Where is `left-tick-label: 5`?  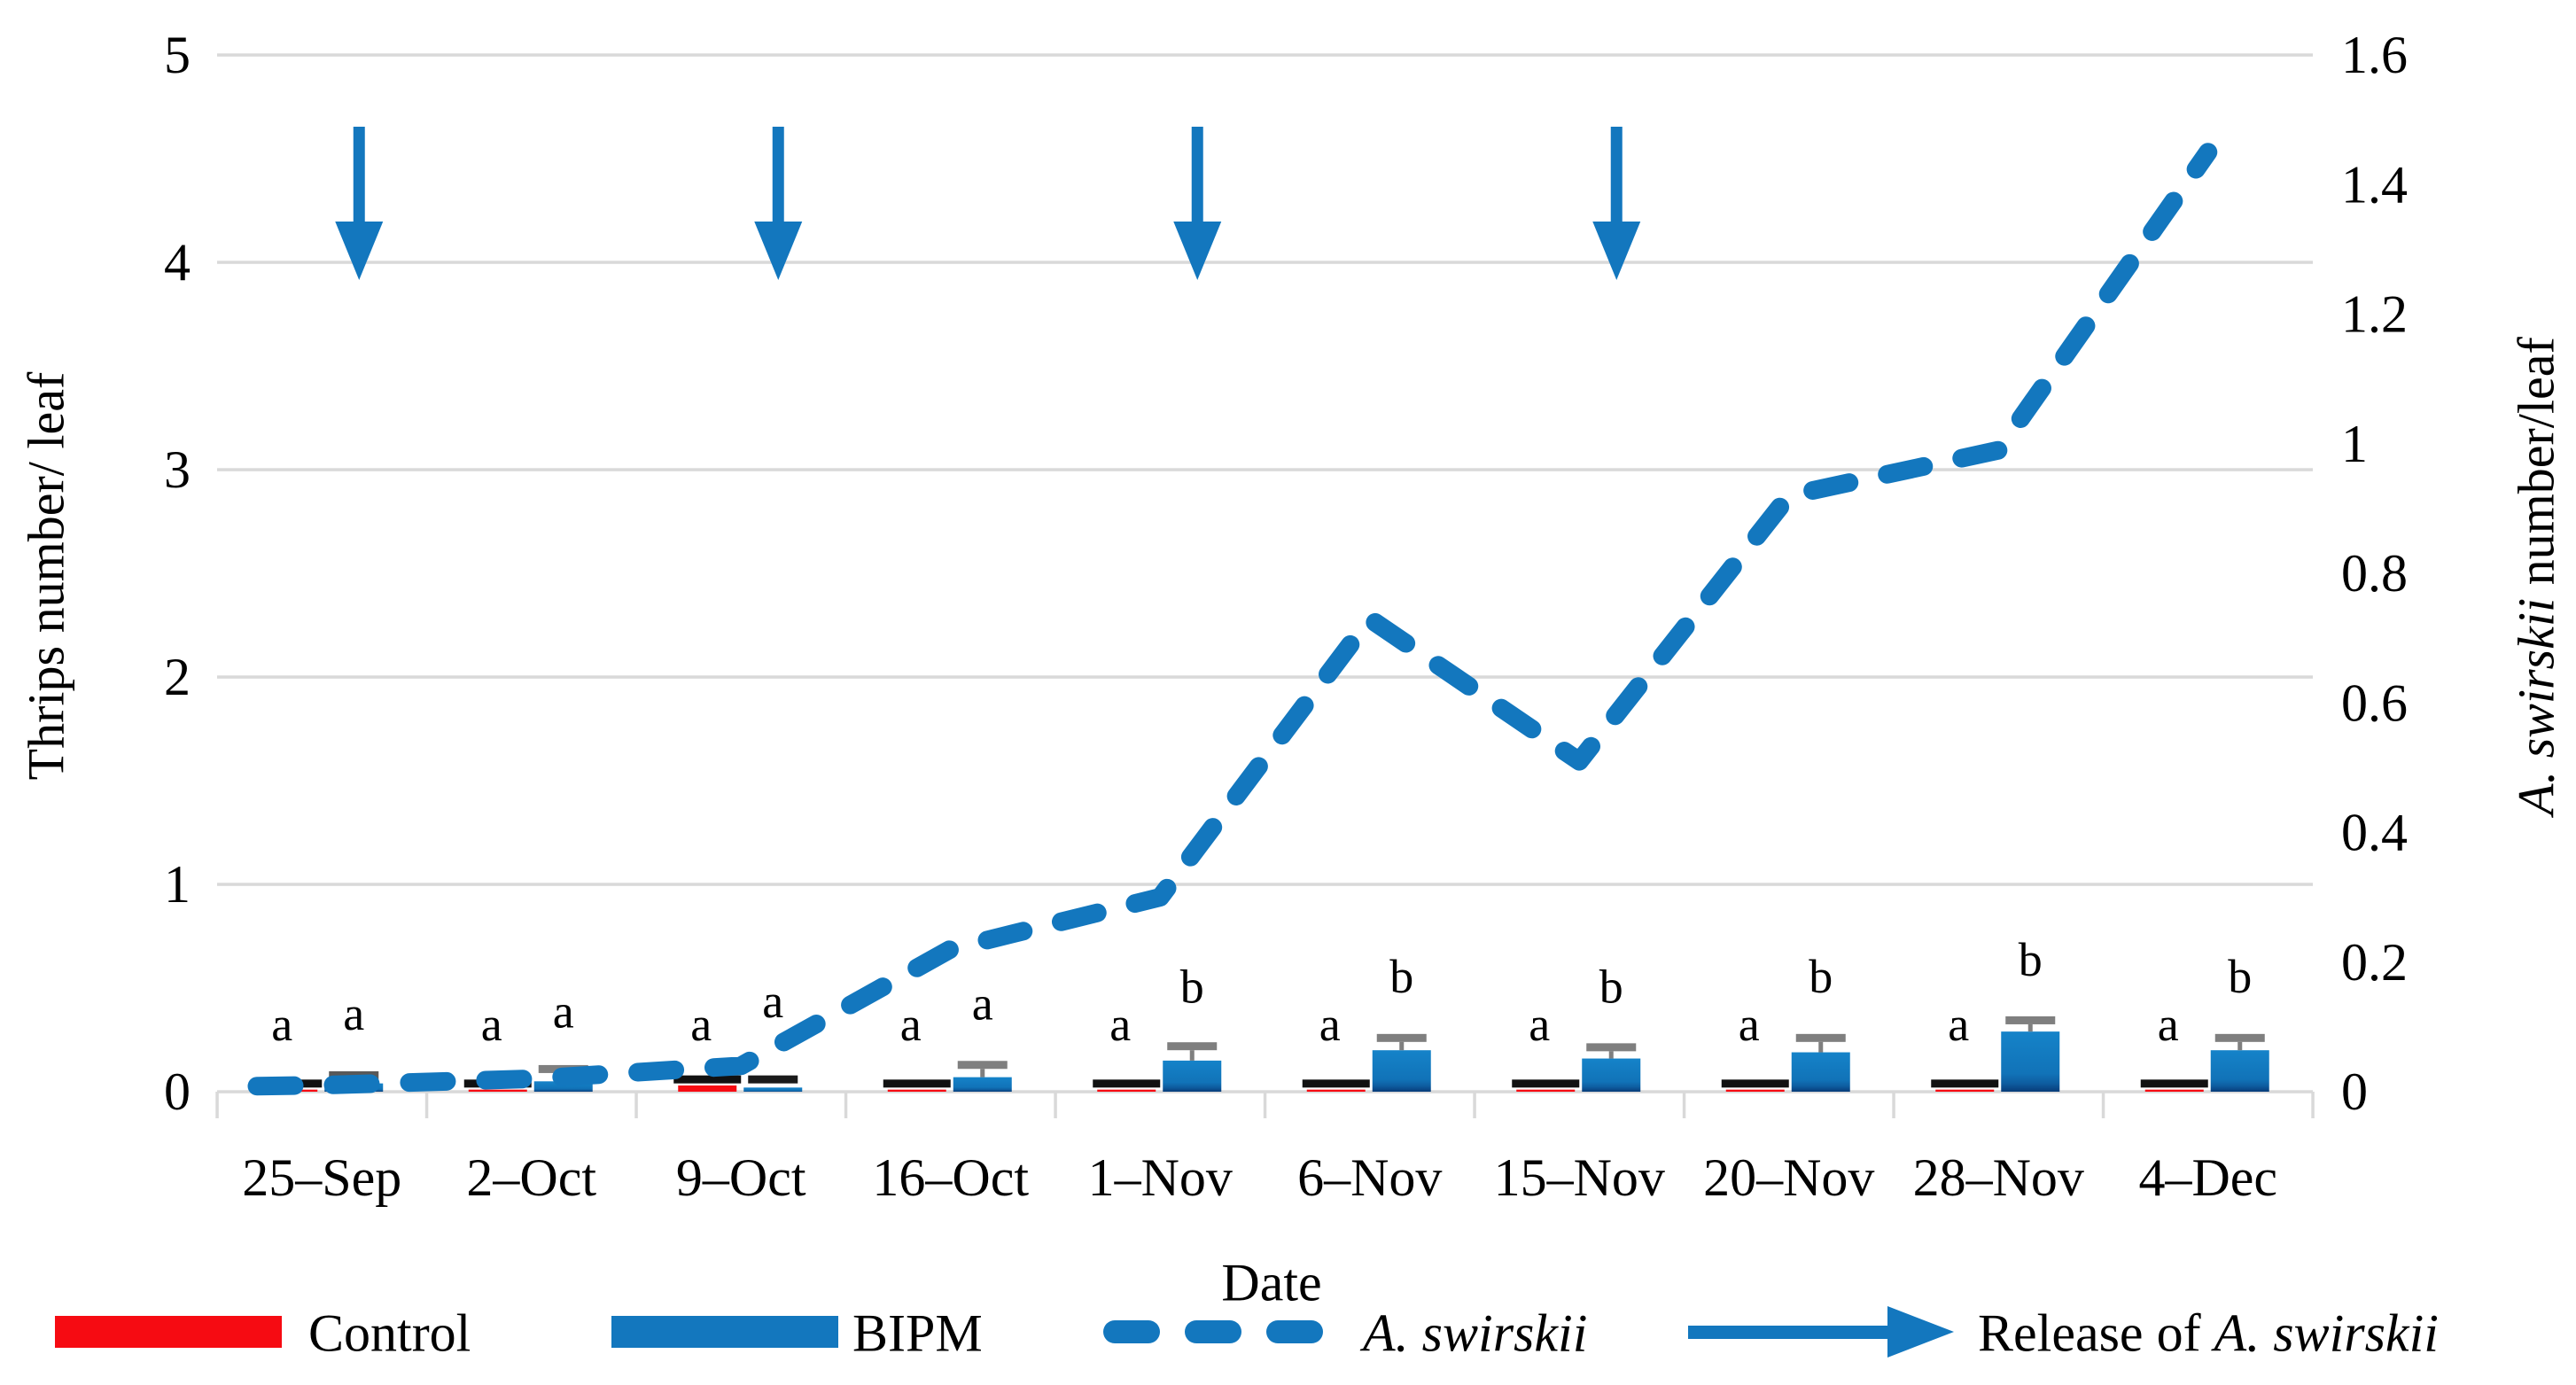
left-tick-label: 5 is located at coordinates (177, 55).